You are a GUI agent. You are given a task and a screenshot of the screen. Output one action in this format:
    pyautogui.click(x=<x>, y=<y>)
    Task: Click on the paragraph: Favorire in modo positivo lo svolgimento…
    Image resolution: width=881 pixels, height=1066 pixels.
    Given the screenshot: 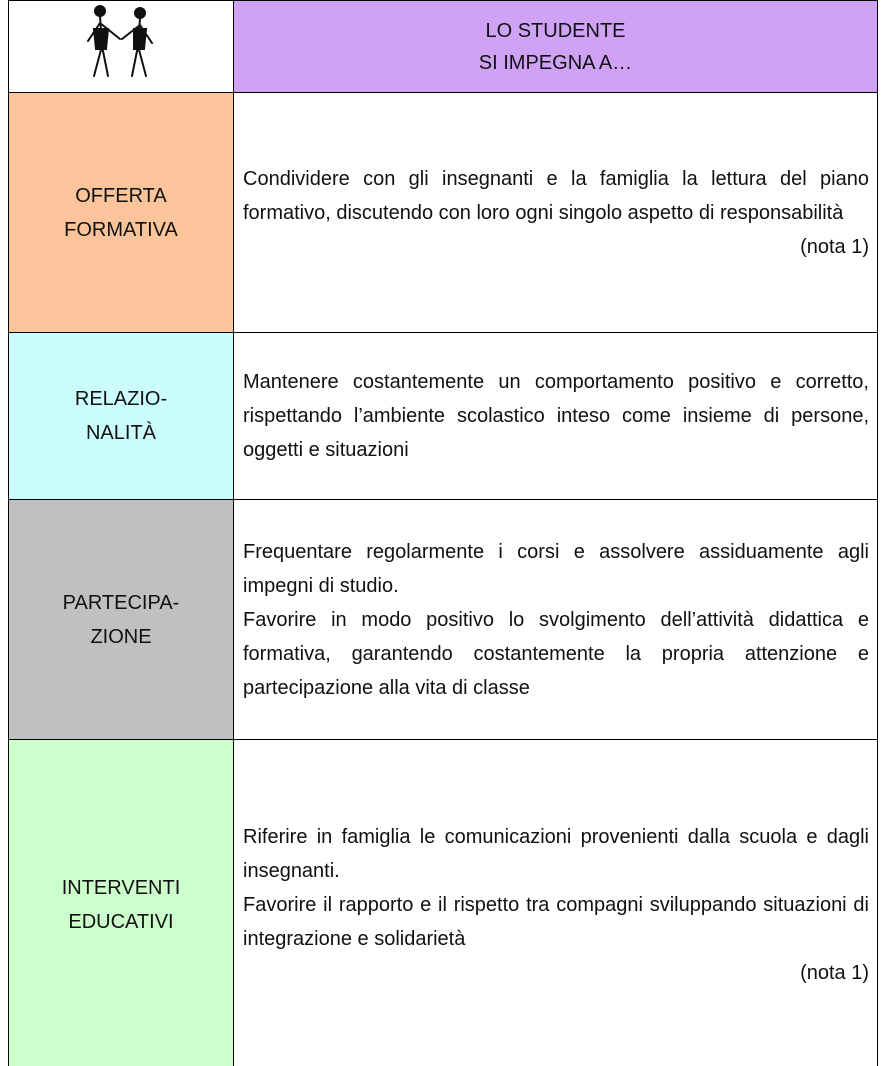 What is the action you would take?
    pyautogui.click(x=556, y=653)
    